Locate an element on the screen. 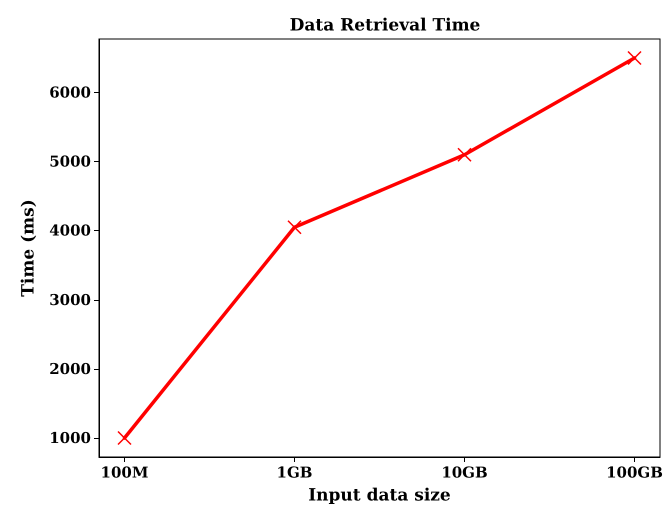 The image size is (670, 509). y-tick-label: 2000 is located at coordinates (70, 369).